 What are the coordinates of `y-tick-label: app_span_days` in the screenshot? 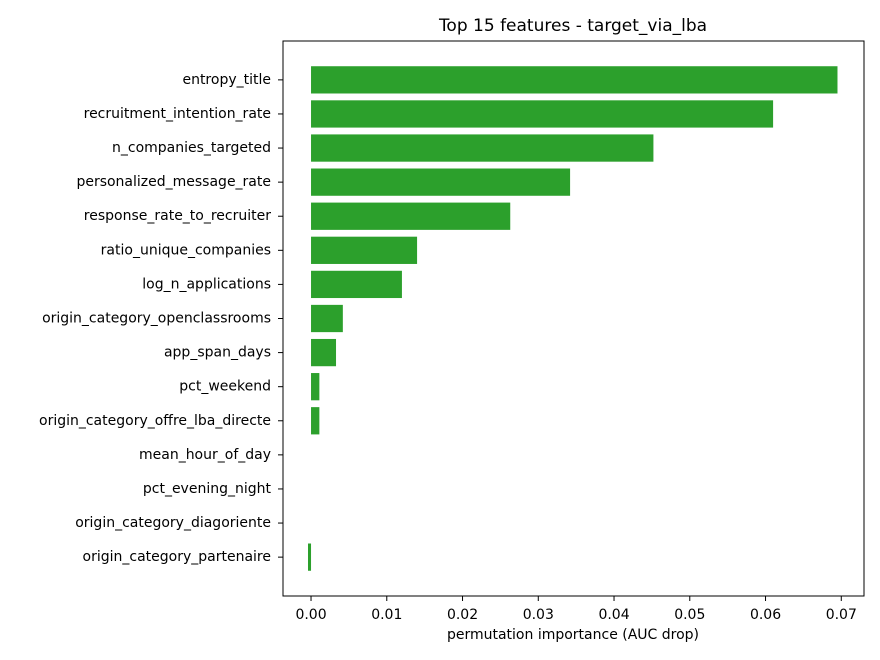 It's located at (217, 353).